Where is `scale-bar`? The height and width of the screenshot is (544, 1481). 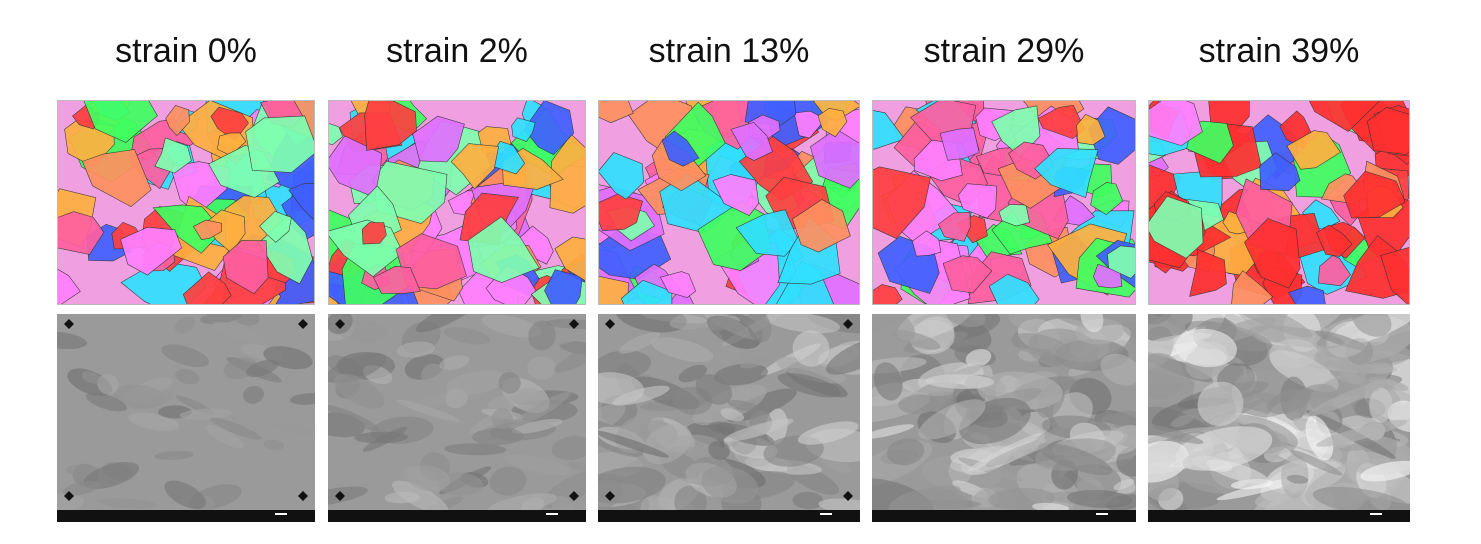
scale-bar is located at coordinates (1376, 514).